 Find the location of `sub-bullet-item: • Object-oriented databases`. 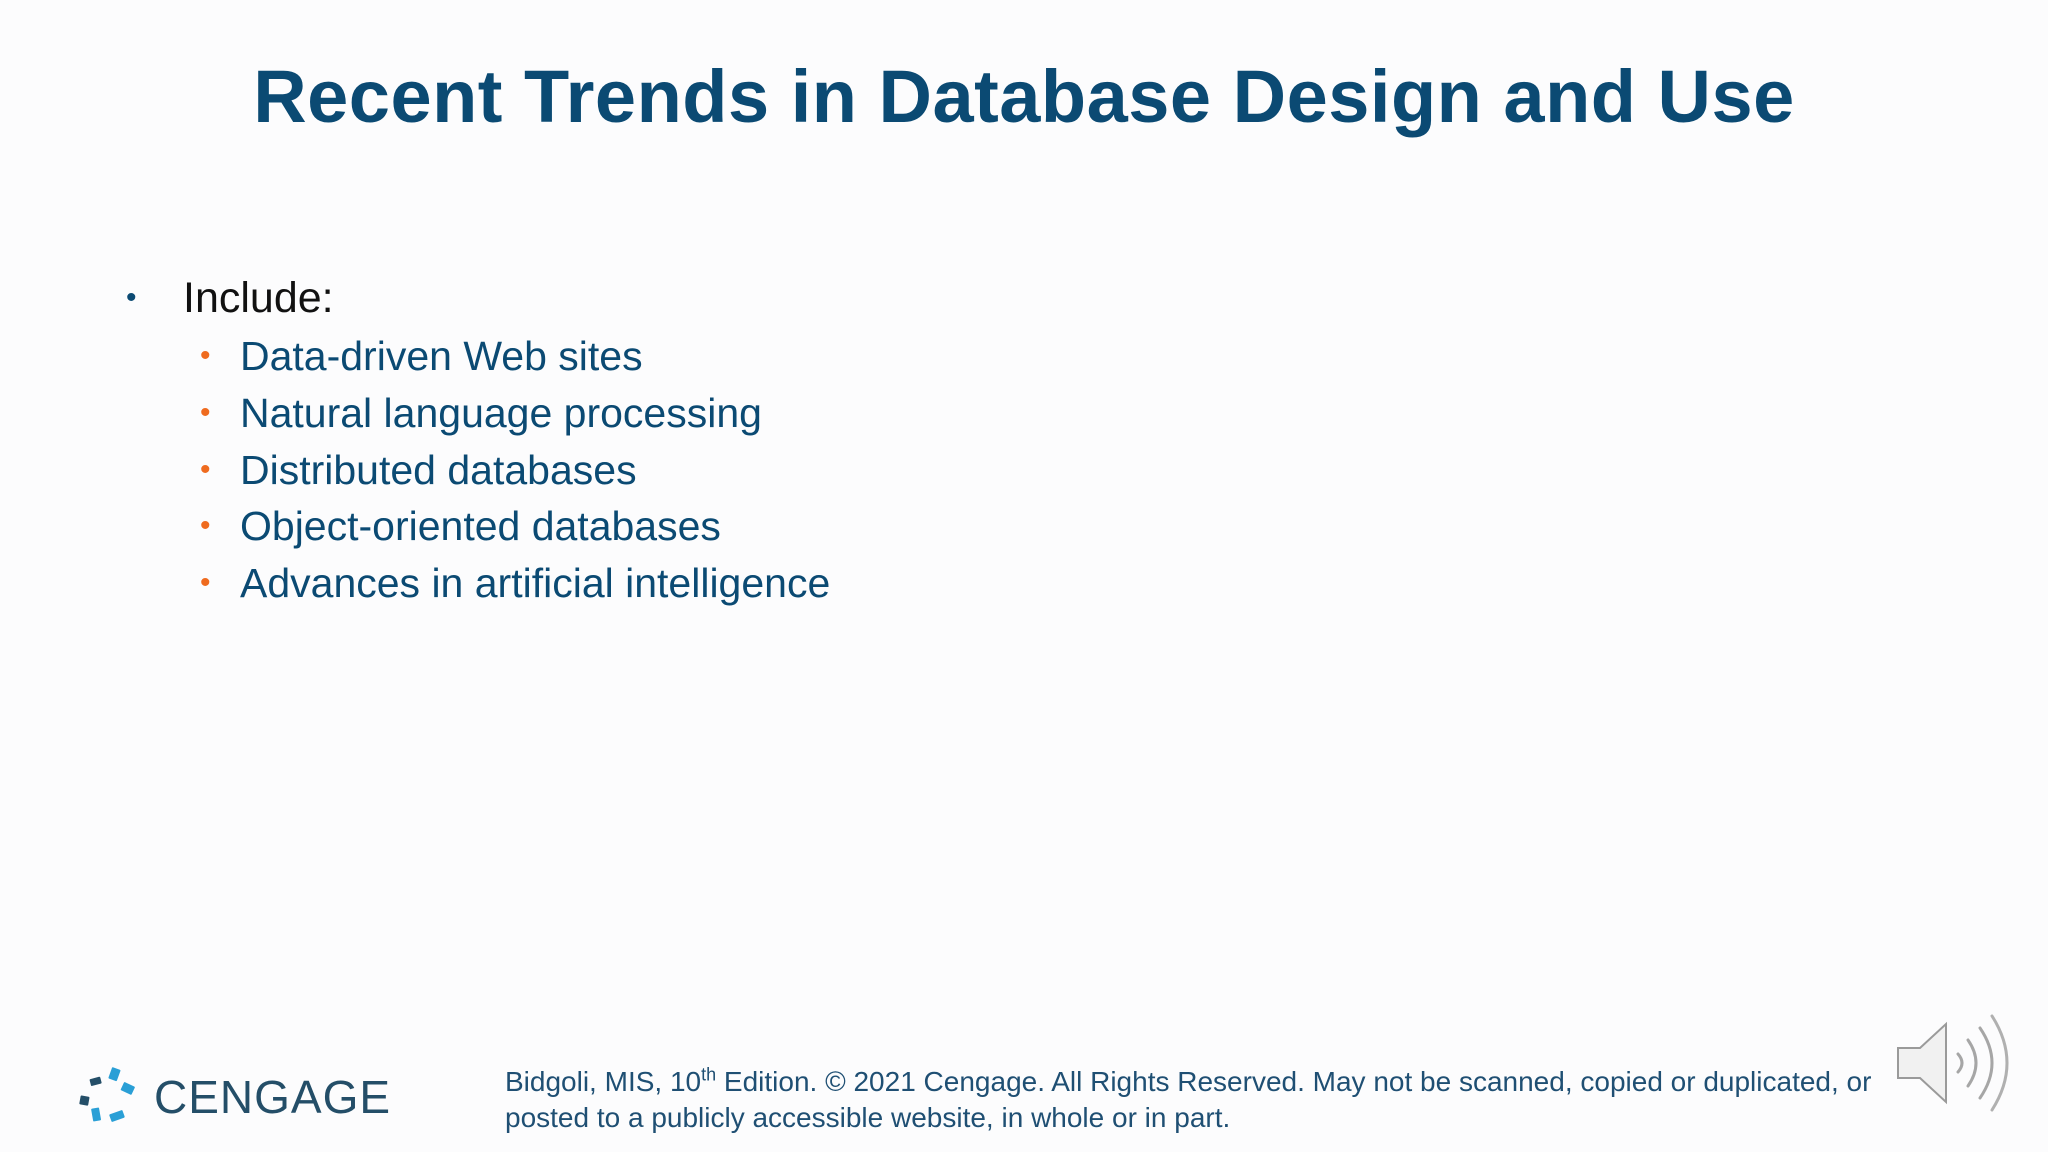

sub-bullet-item: • Object-oriented databases is located at coordinates (972, 526).